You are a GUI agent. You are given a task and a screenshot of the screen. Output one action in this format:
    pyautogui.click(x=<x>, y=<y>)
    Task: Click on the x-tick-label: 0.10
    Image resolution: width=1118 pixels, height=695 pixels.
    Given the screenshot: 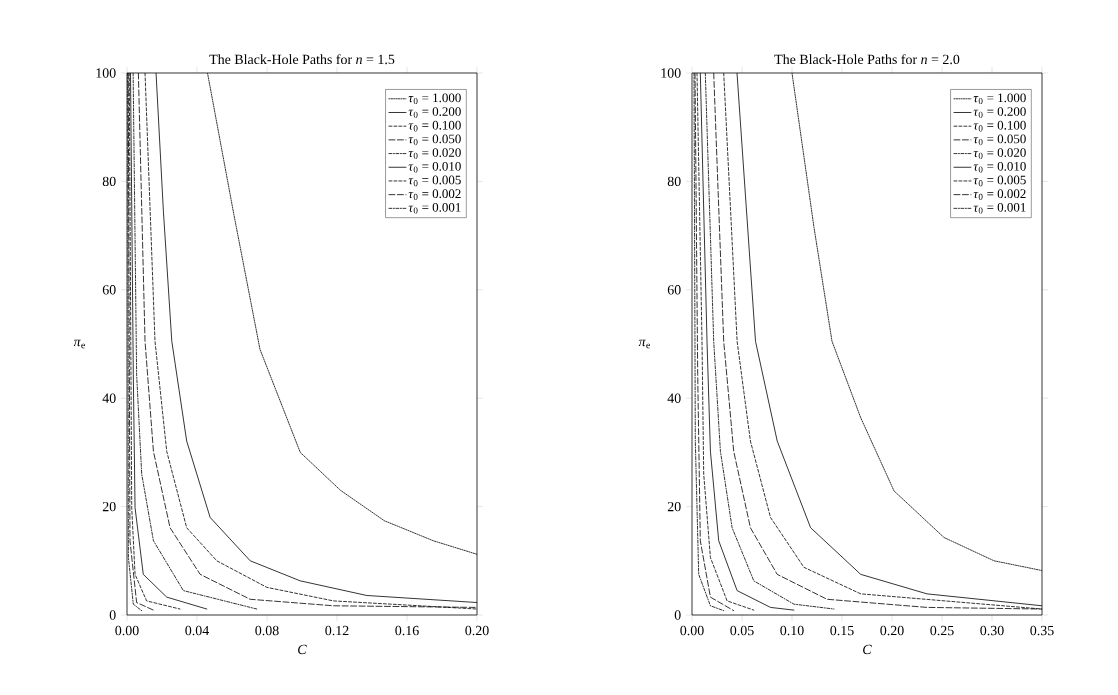 What is the action you would take?
    pyautogui.click(x=792, y=630)
    